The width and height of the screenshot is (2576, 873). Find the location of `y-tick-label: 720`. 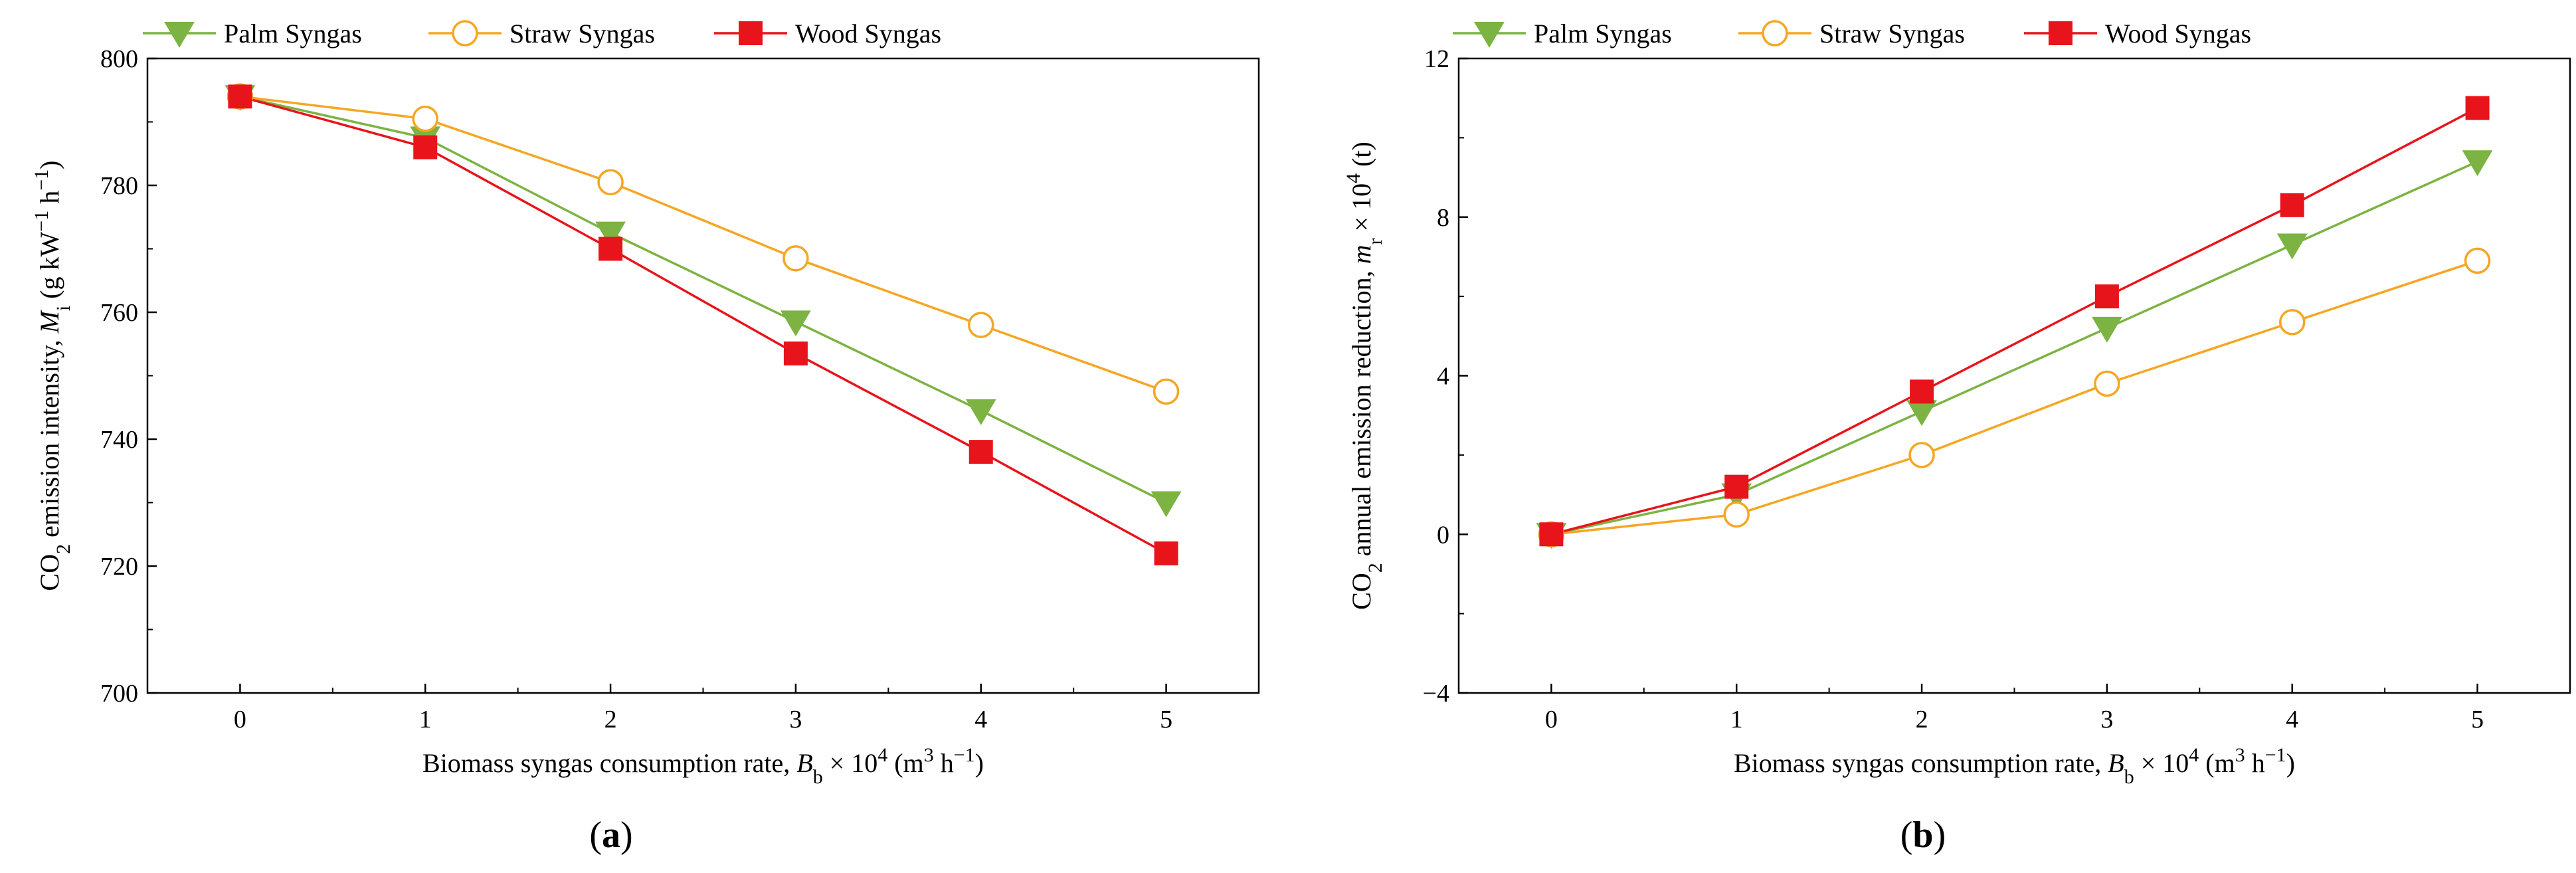

y-tick-label: 720 is located at coordinates (119, 567).